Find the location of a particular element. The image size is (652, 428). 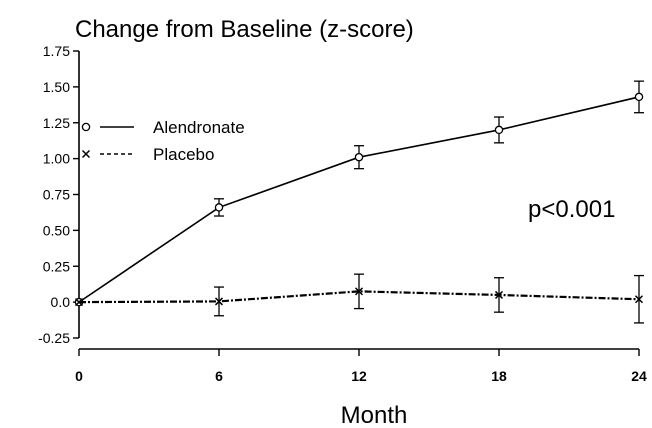

x-tick-label: 18 is located at coordinates (499, 376).